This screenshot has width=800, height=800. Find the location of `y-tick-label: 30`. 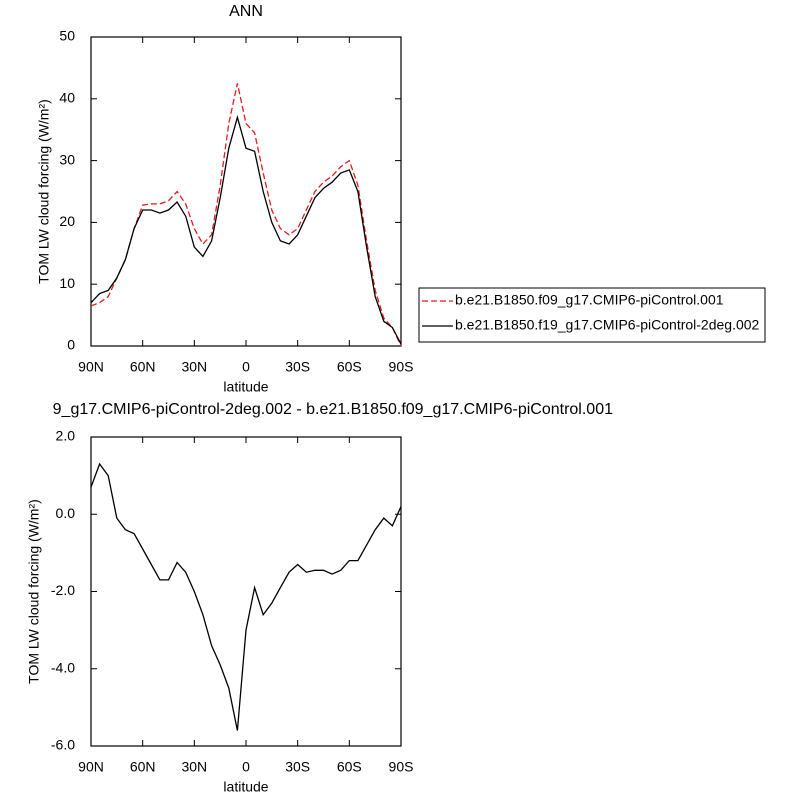

y-tick-label: 30 is located at coordinates (67, 159).